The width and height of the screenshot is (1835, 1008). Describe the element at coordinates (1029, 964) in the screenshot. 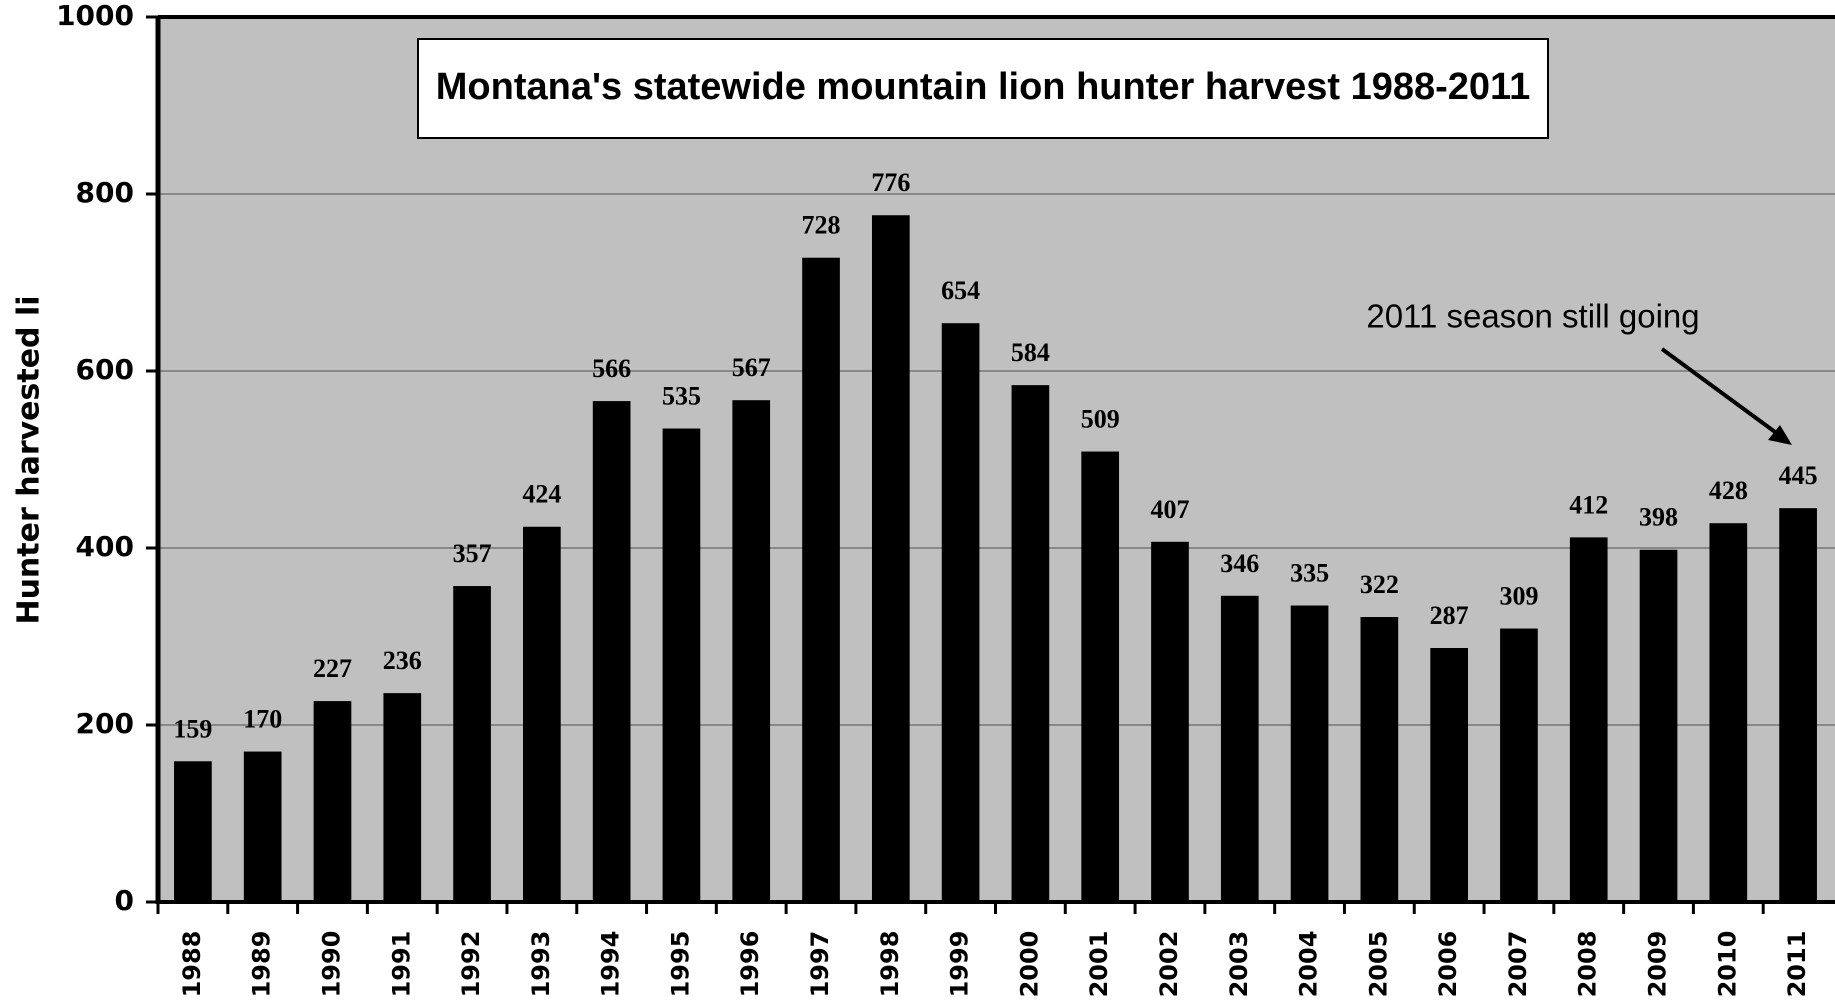

I see `x-tick-label: 2000` at that location.